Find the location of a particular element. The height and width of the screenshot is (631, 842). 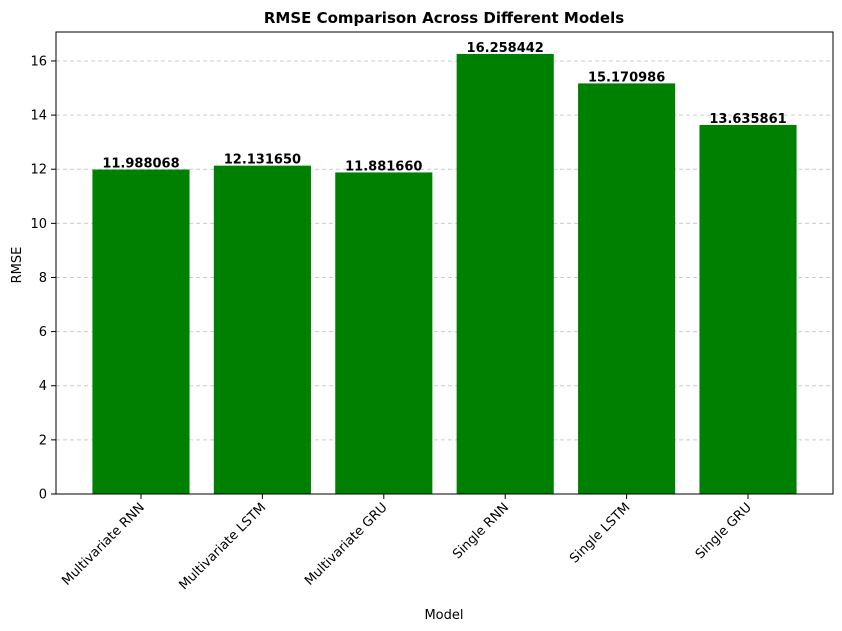

y-tick-label: 12 is located at coordinates (38, 170).